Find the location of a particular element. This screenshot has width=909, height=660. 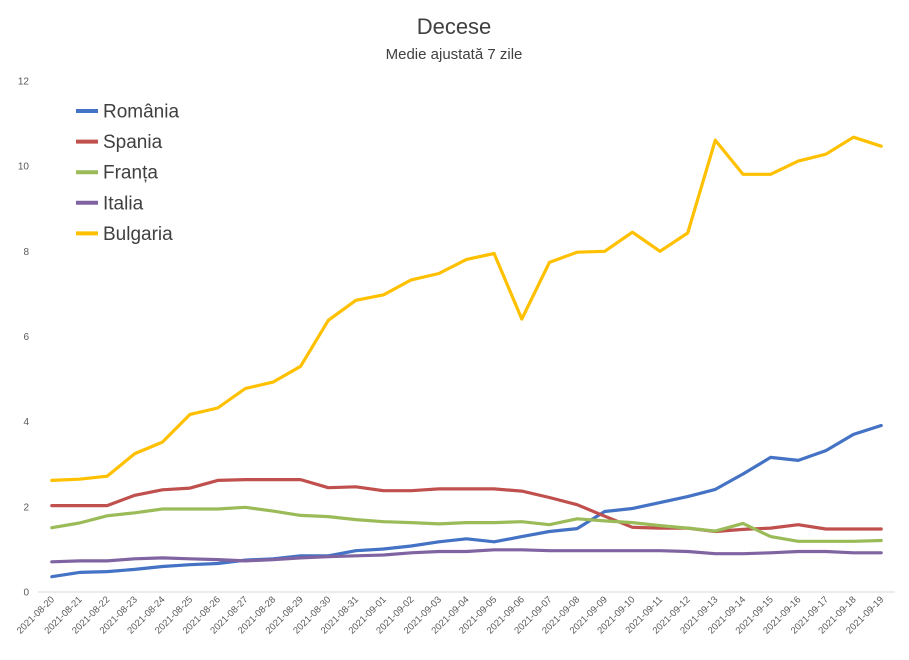

y-tick-label: 12 is located at coordinates (24, 82).